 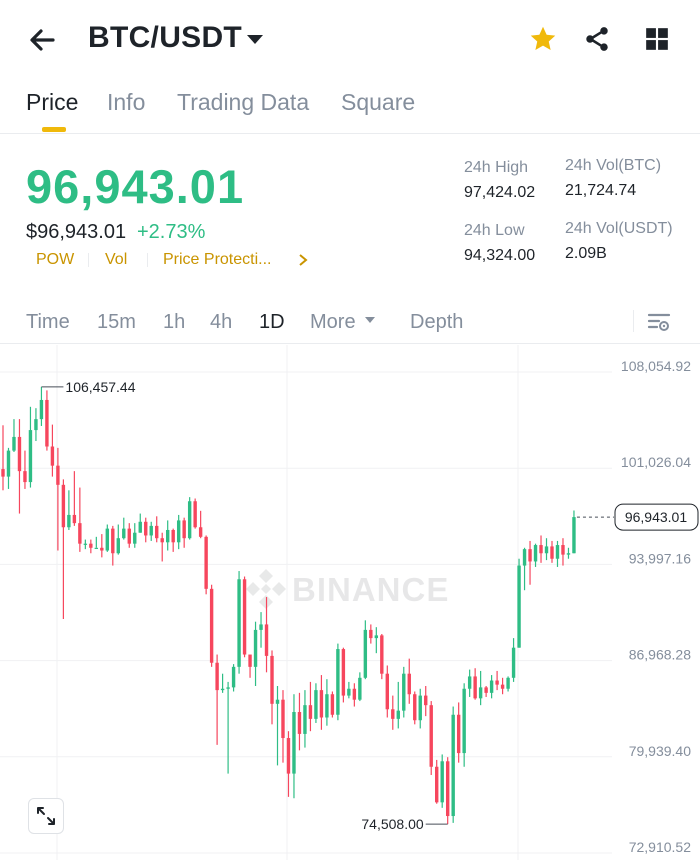 I want to click on interval-1d: 1D, so click(x=272, y=322).